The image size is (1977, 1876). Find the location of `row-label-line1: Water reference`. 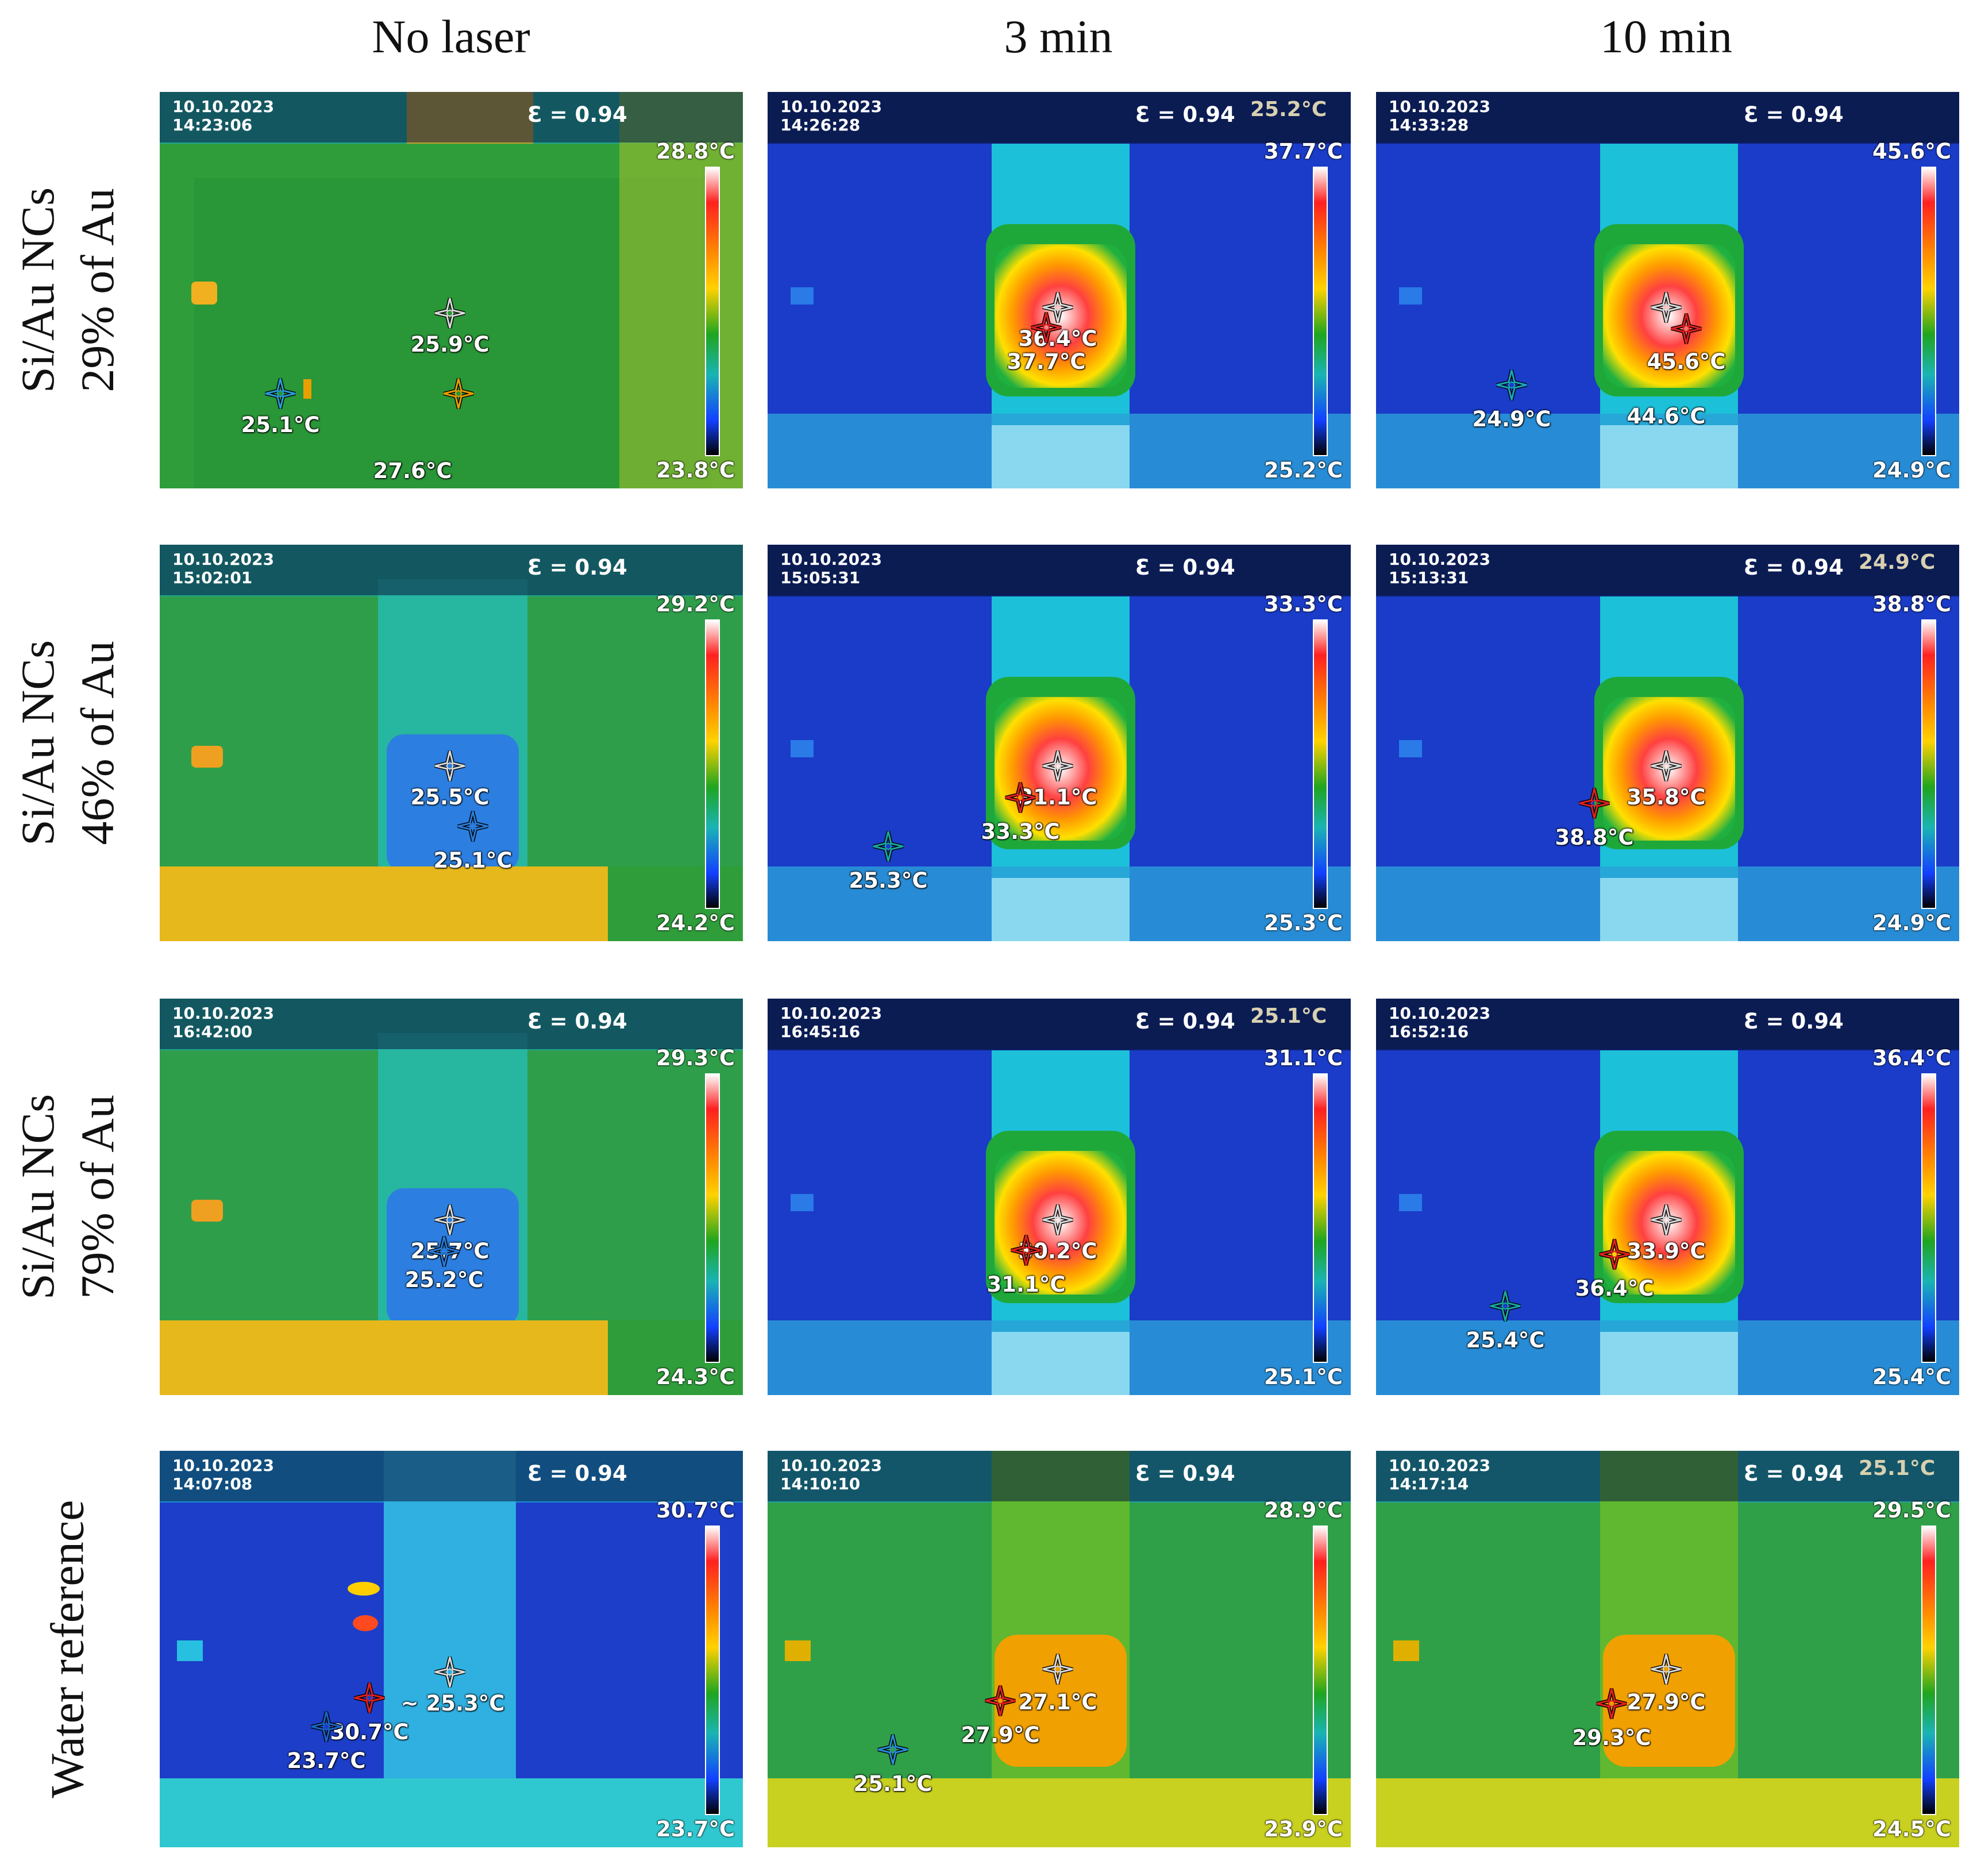

row-label-line1: Water reference is located at coordinates (67, 1649).